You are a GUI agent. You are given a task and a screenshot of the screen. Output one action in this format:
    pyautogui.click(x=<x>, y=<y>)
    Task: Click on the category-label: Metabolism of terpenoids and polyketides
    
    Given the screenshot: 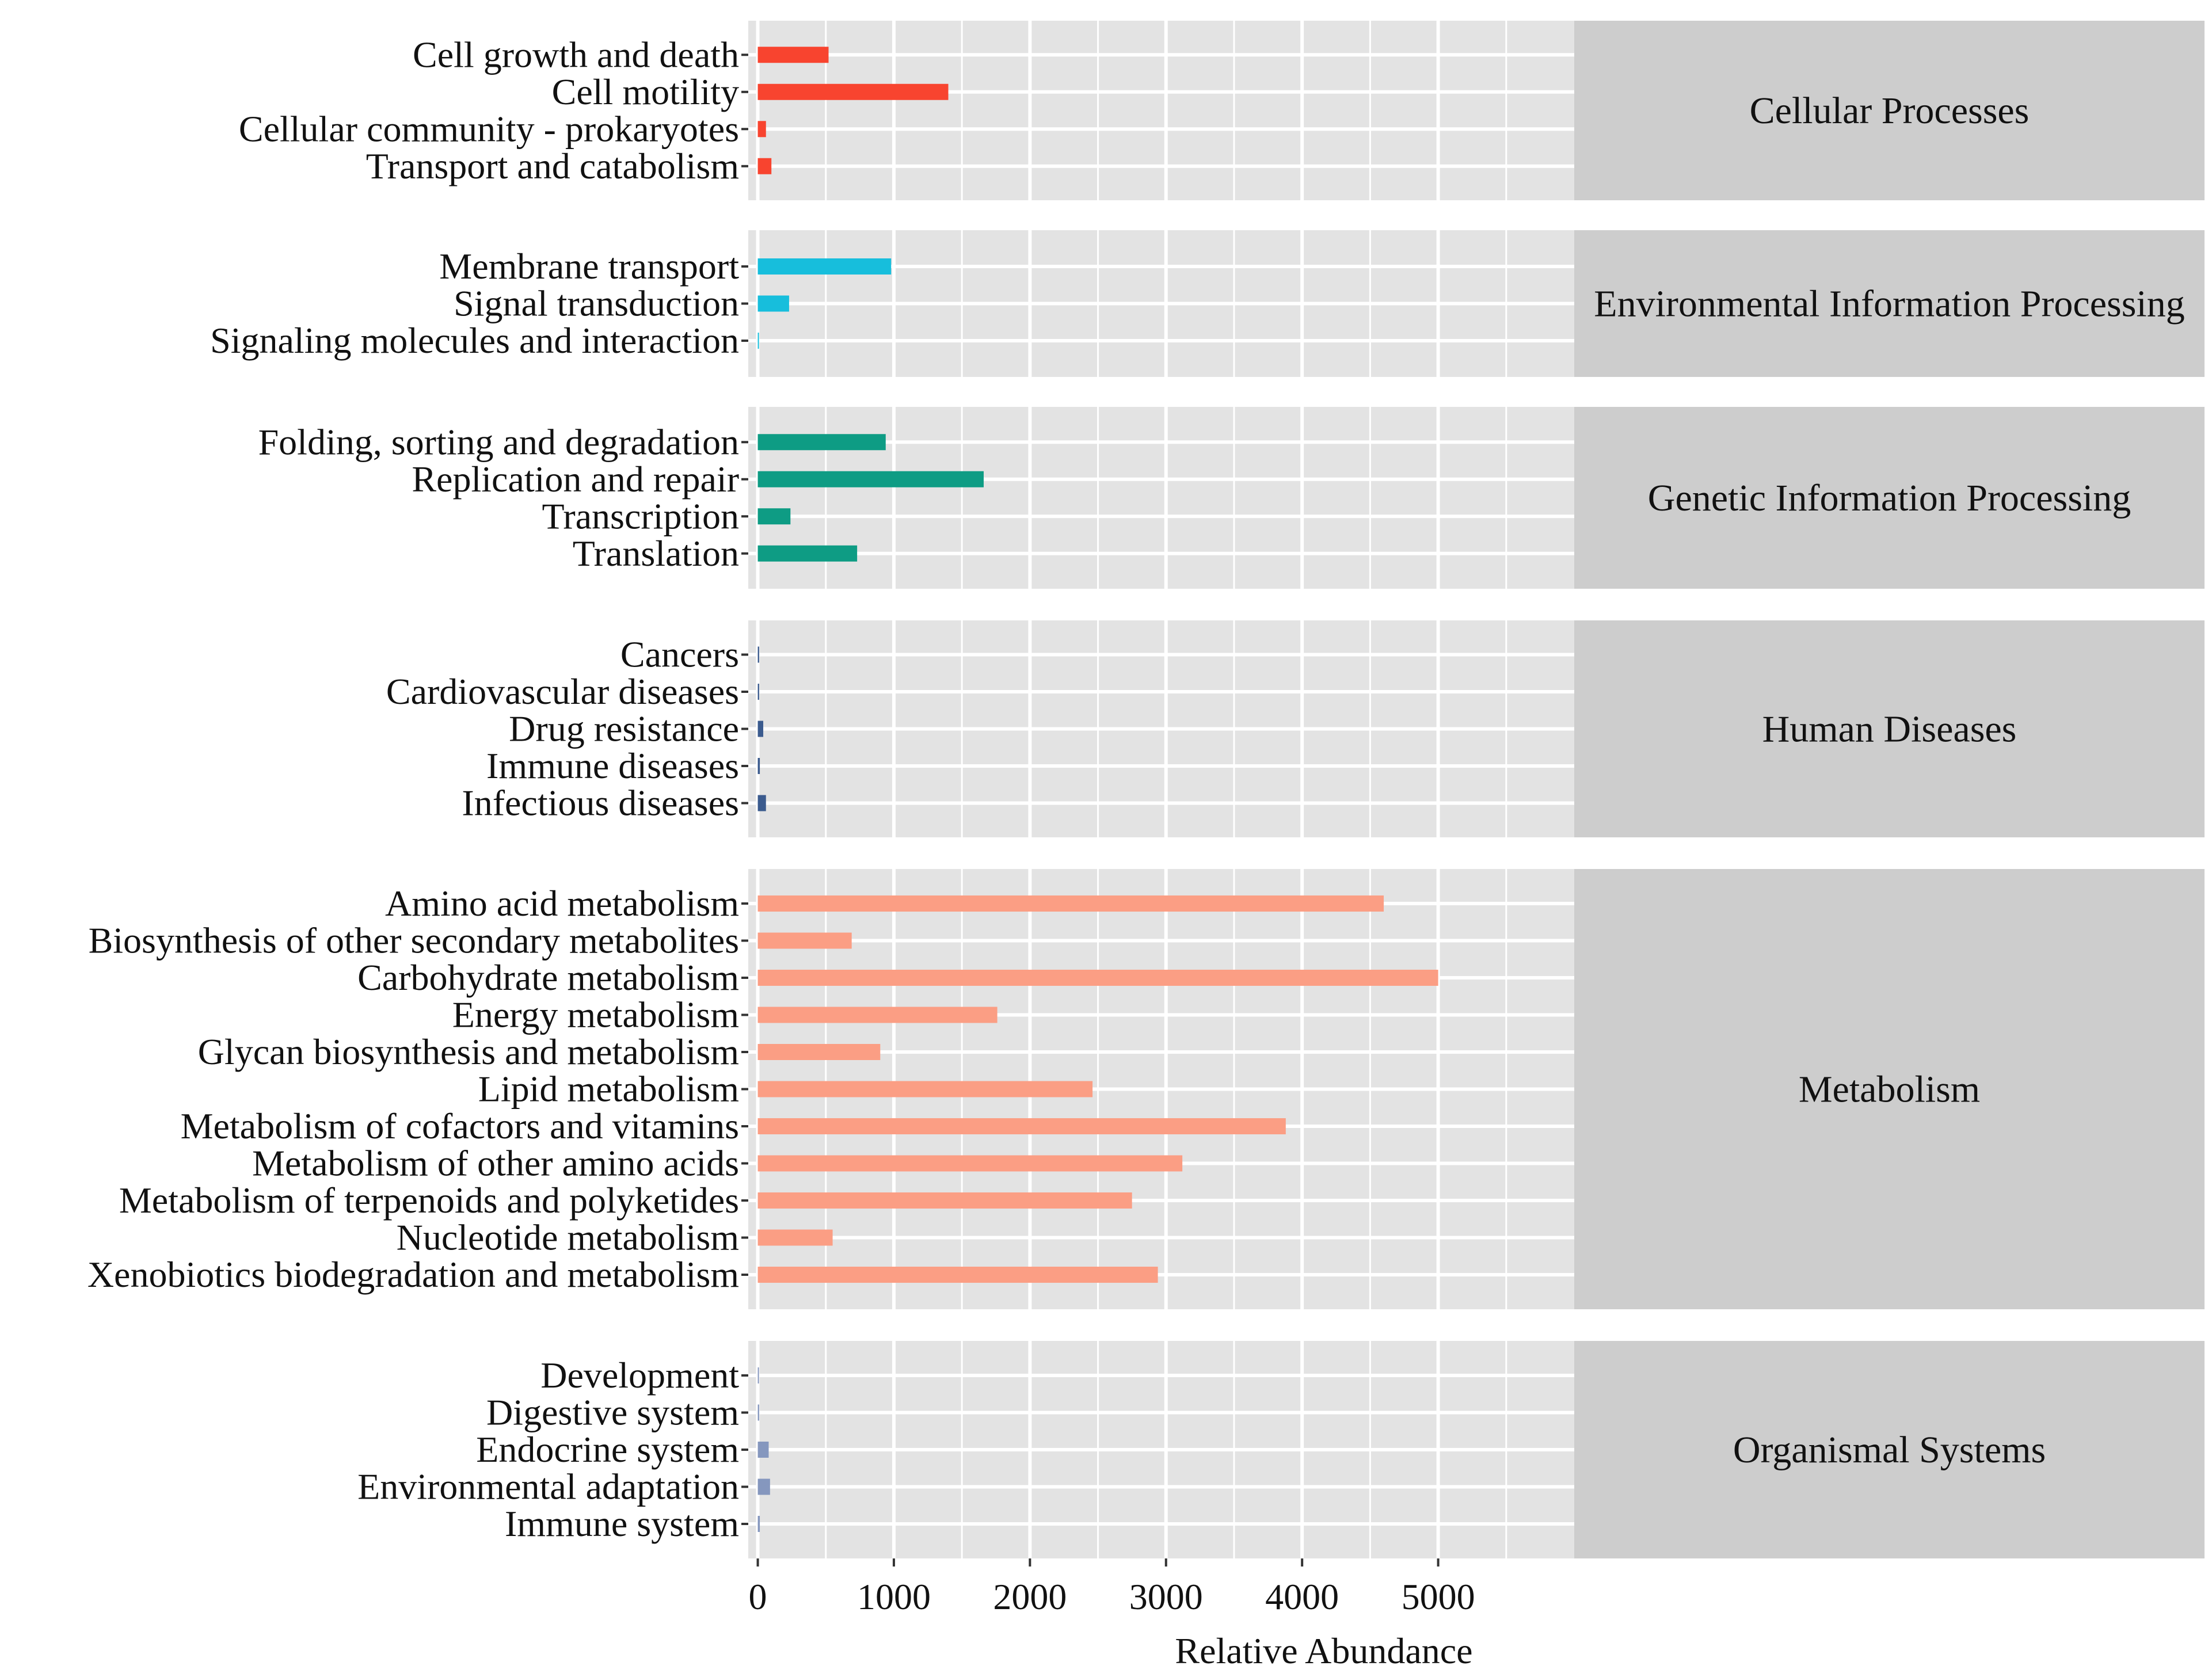 What is the action you would take?
    pyautogui.click(x=429, y=1200)
    